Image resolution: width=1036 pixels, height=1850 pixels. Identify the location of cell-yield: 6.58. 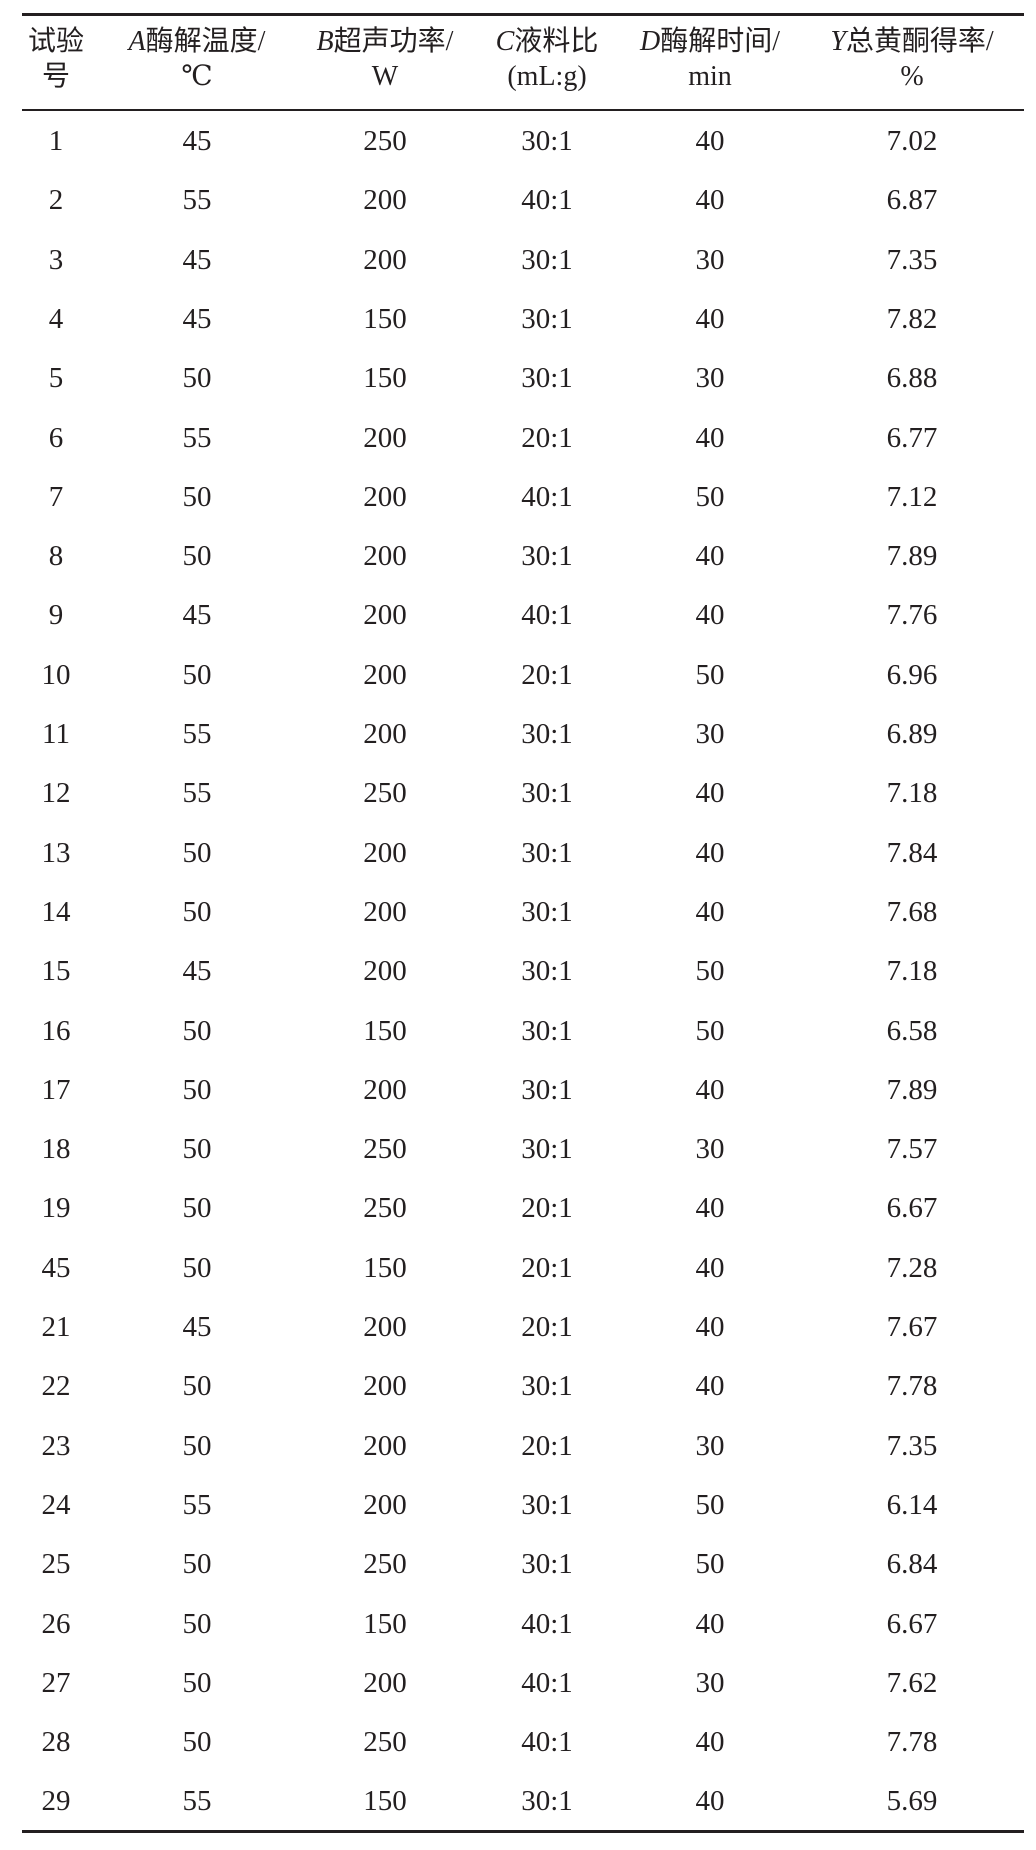
(912, 1030).